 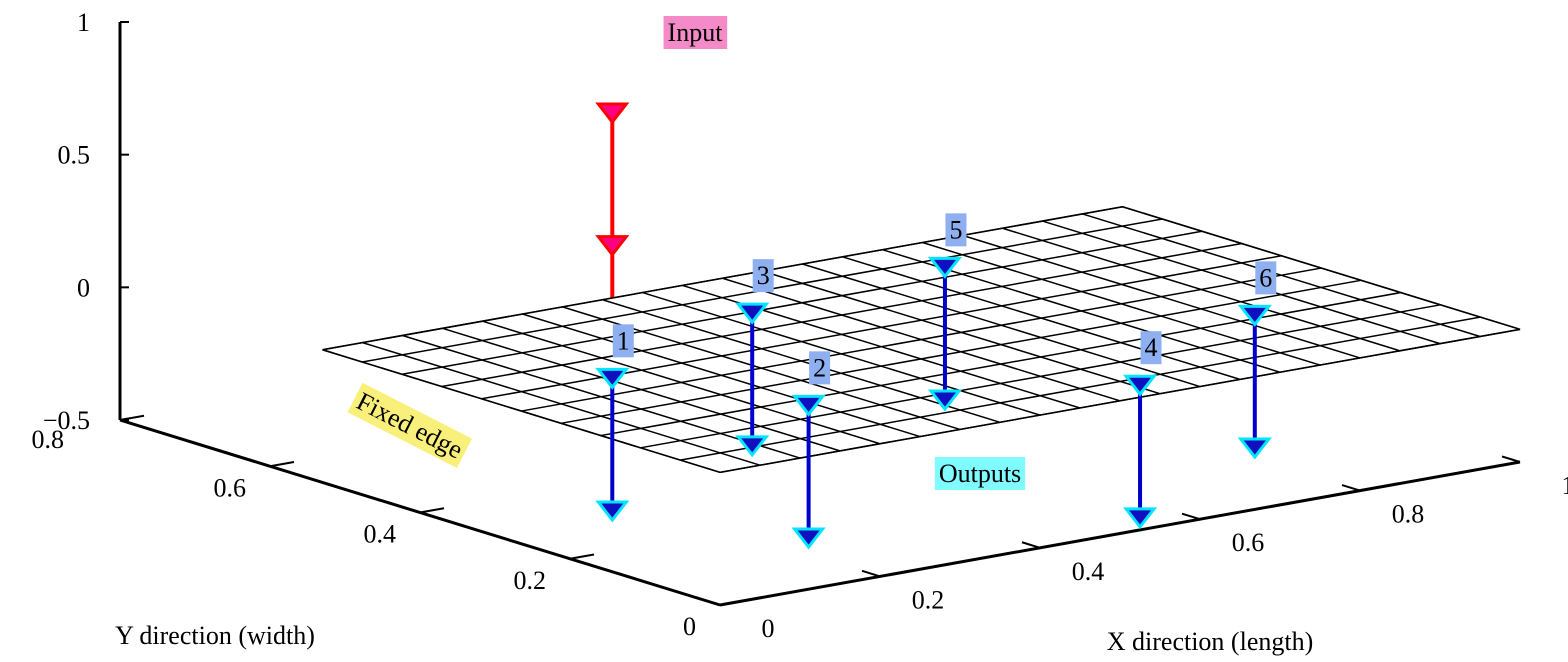 I want to click on y-axis, so click(x=420, y=512).